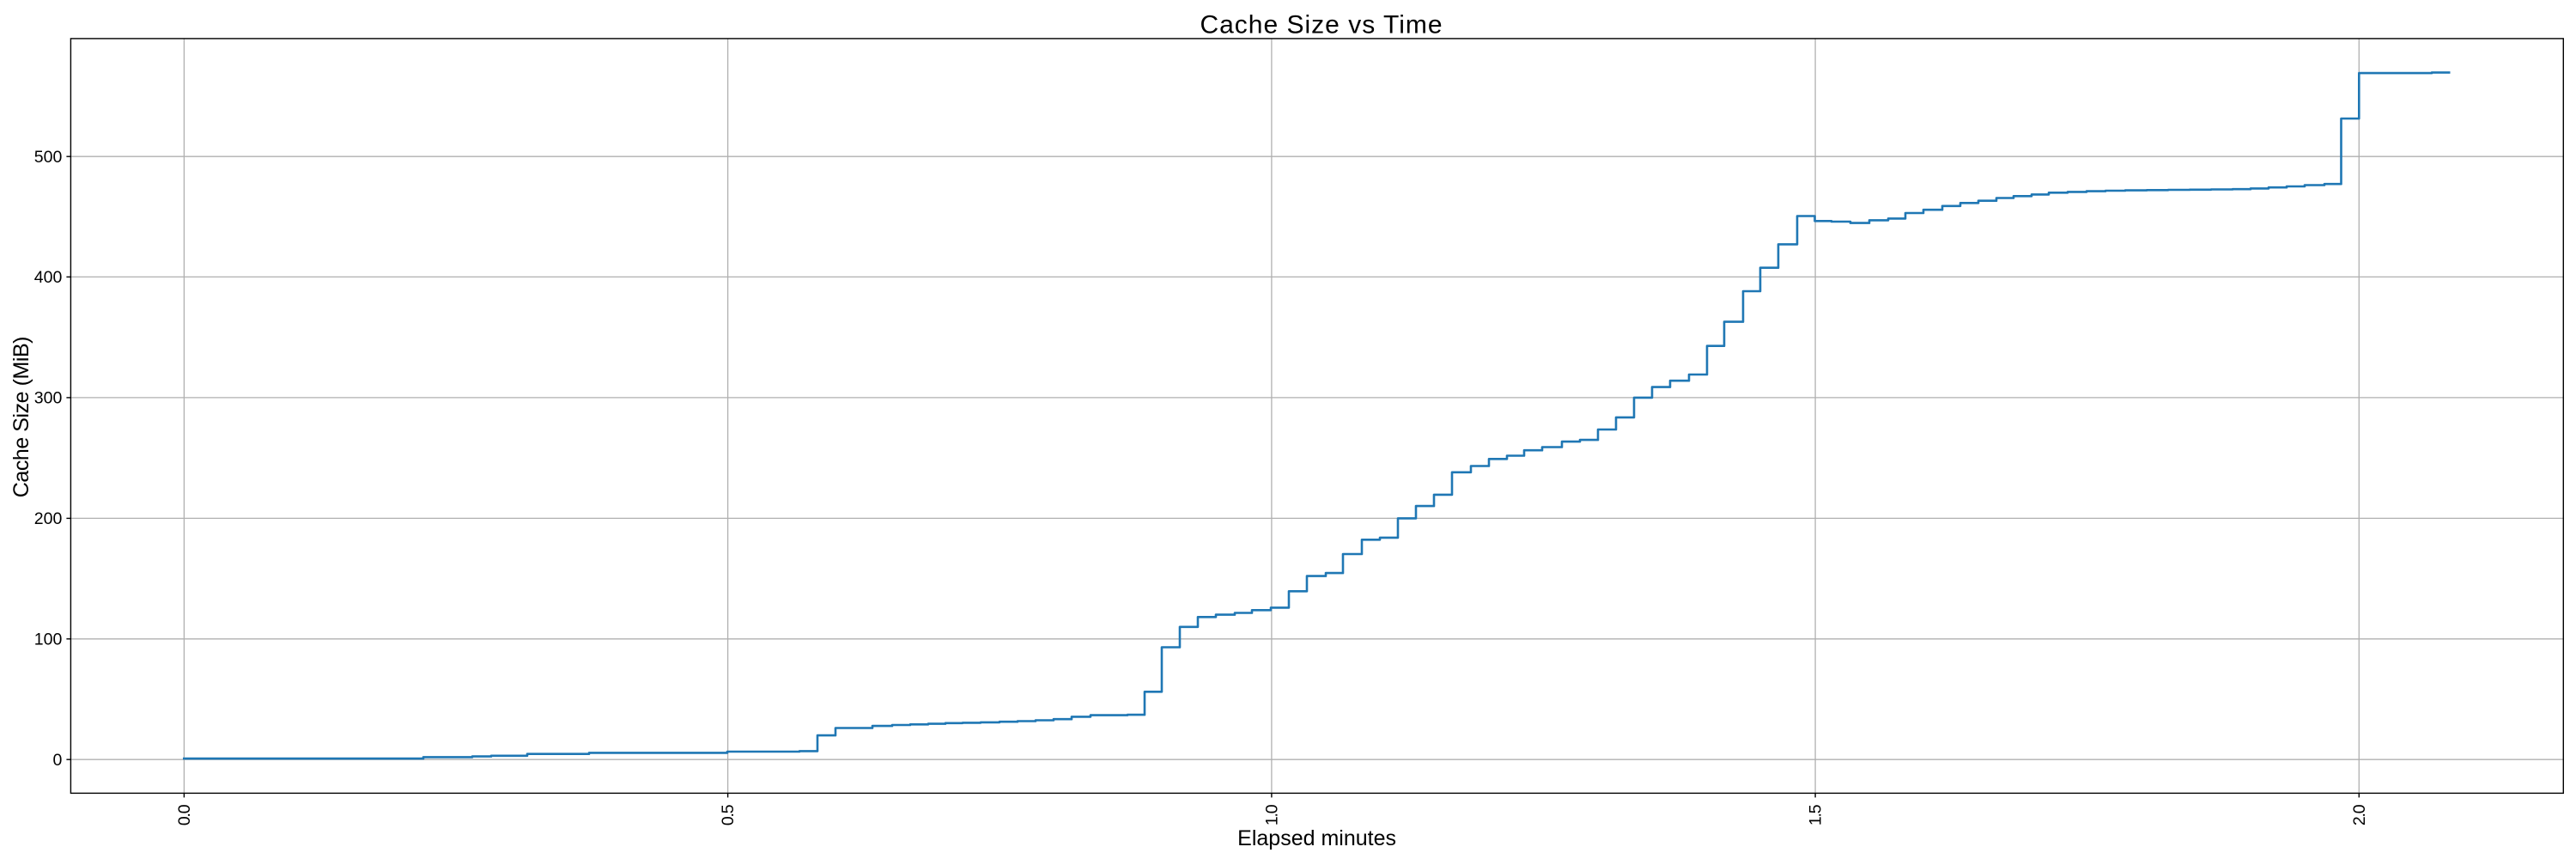 This screenshot has width=2576, height=859. What do you see at coordinates (48, 158) in the screenshot?
I see `svg-text: 500` at bounding box center [48, 158].